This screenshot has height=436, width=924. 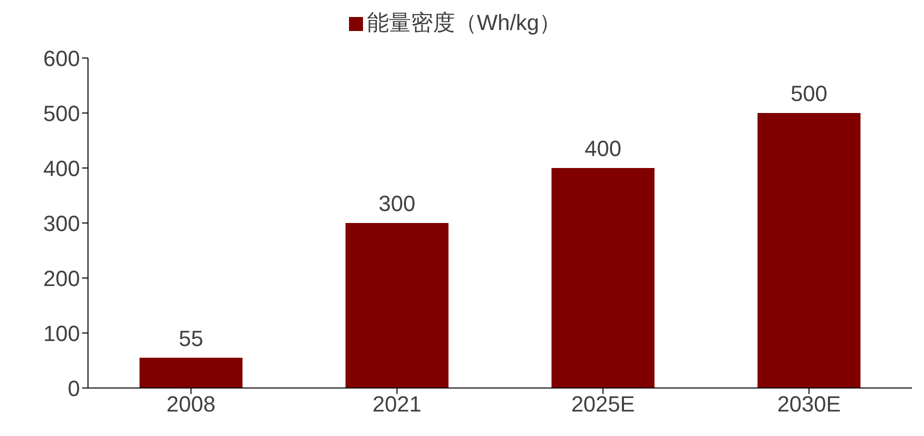 I want to click on y-tick-label: 600, so click(x=61, y=58).